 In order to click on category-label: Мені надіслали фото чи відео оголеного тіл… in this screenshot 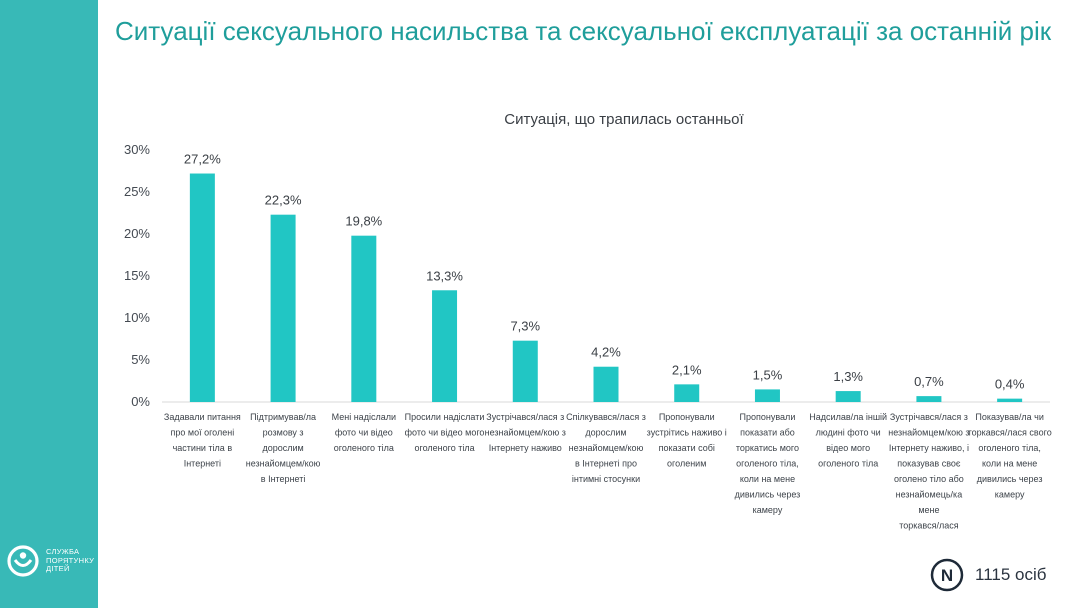, I will do `click(364, 432)`.